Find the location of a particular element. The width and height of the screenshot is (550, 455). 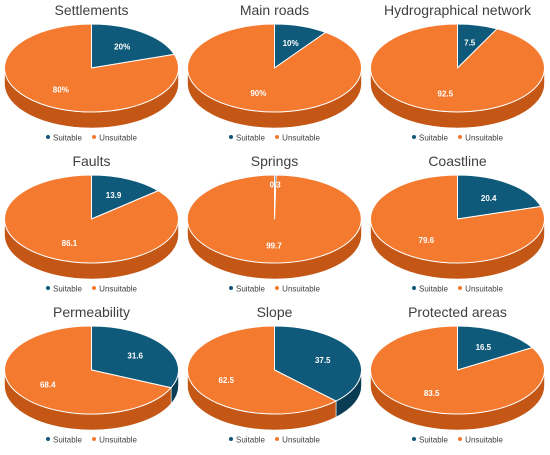

pie-chart-settlements: Settlements 20% 80% Suitable Unsuitable is located at coordinates (91, 75).